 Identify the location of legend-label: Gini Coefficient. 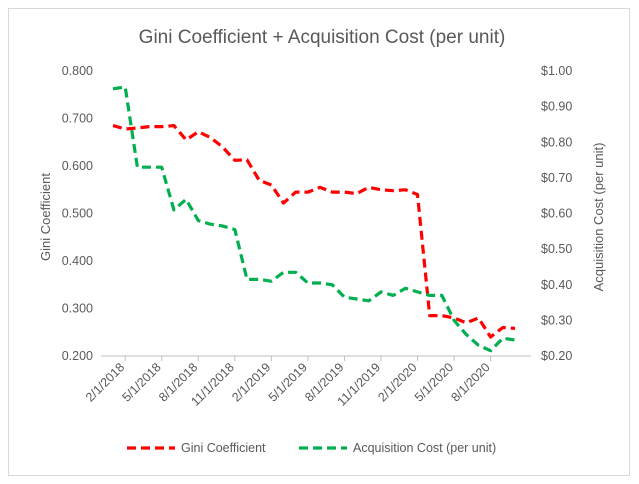
(223, 448).